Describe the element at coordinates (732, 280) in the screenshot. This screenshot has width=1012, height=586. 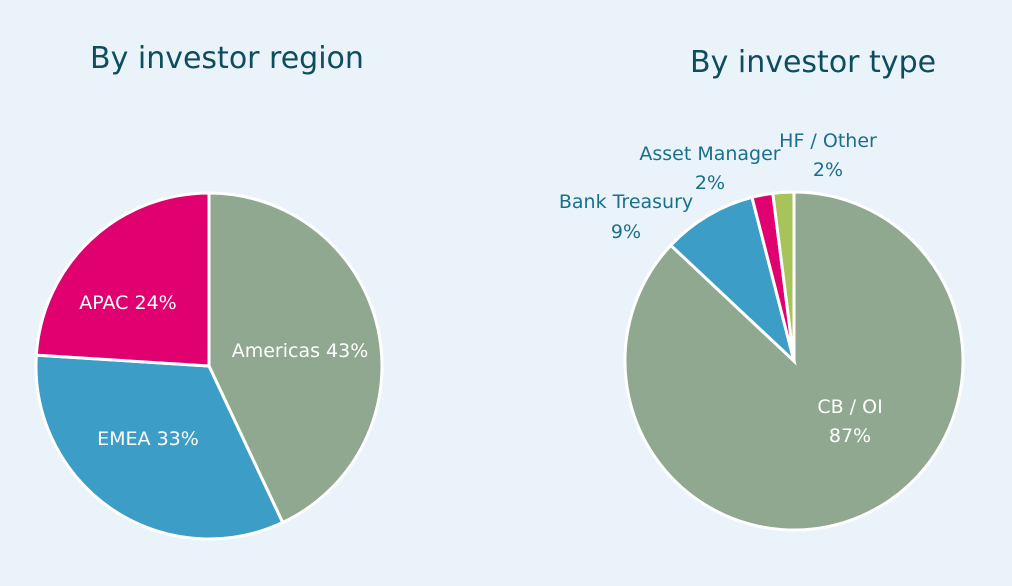
I see `pie-slice-bank-treasury` at that location.